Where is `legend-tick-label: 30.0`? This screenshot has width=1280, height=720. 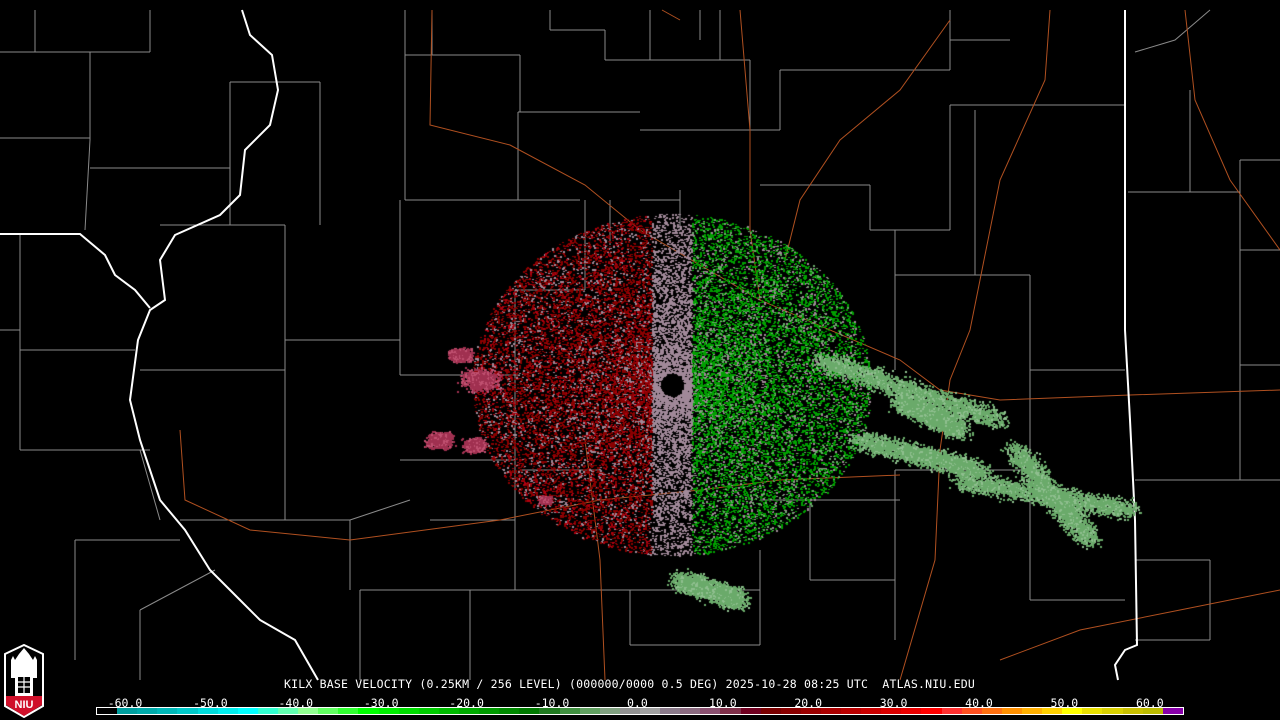 legend-tick-label: 30.0 is located at coordinates (893, 703).